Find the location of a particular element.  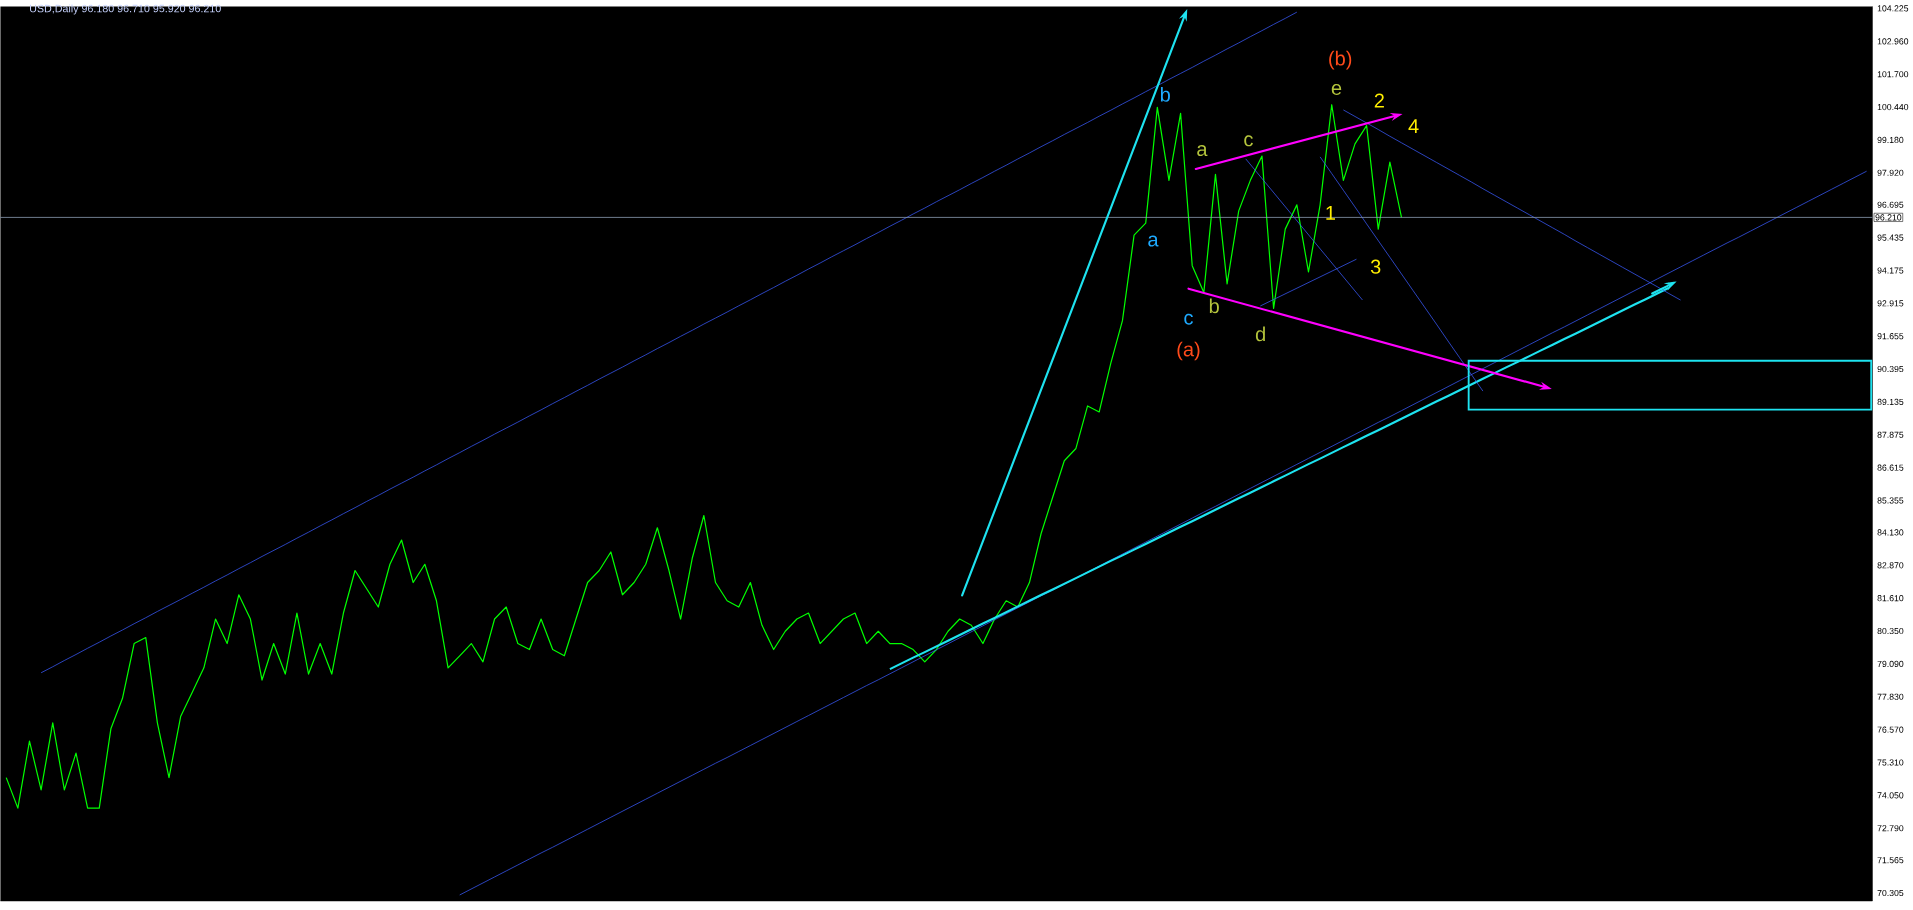

annotation: 4 is located at coordinates (1413, 126).